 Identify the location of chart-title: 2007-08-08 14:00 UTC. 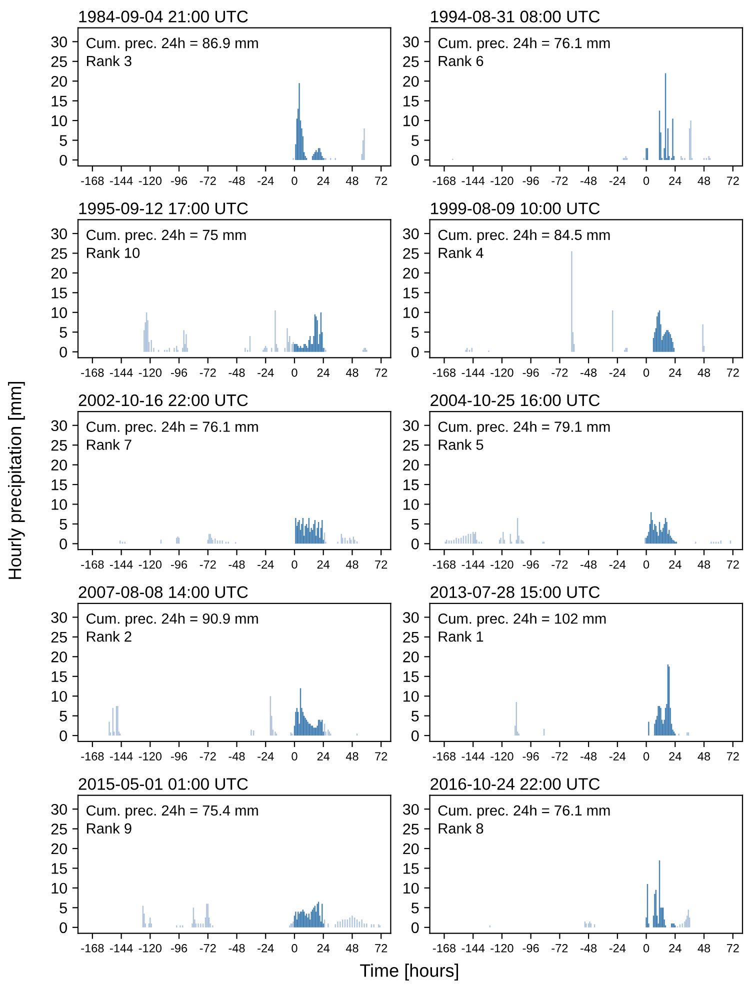
(163, 592).